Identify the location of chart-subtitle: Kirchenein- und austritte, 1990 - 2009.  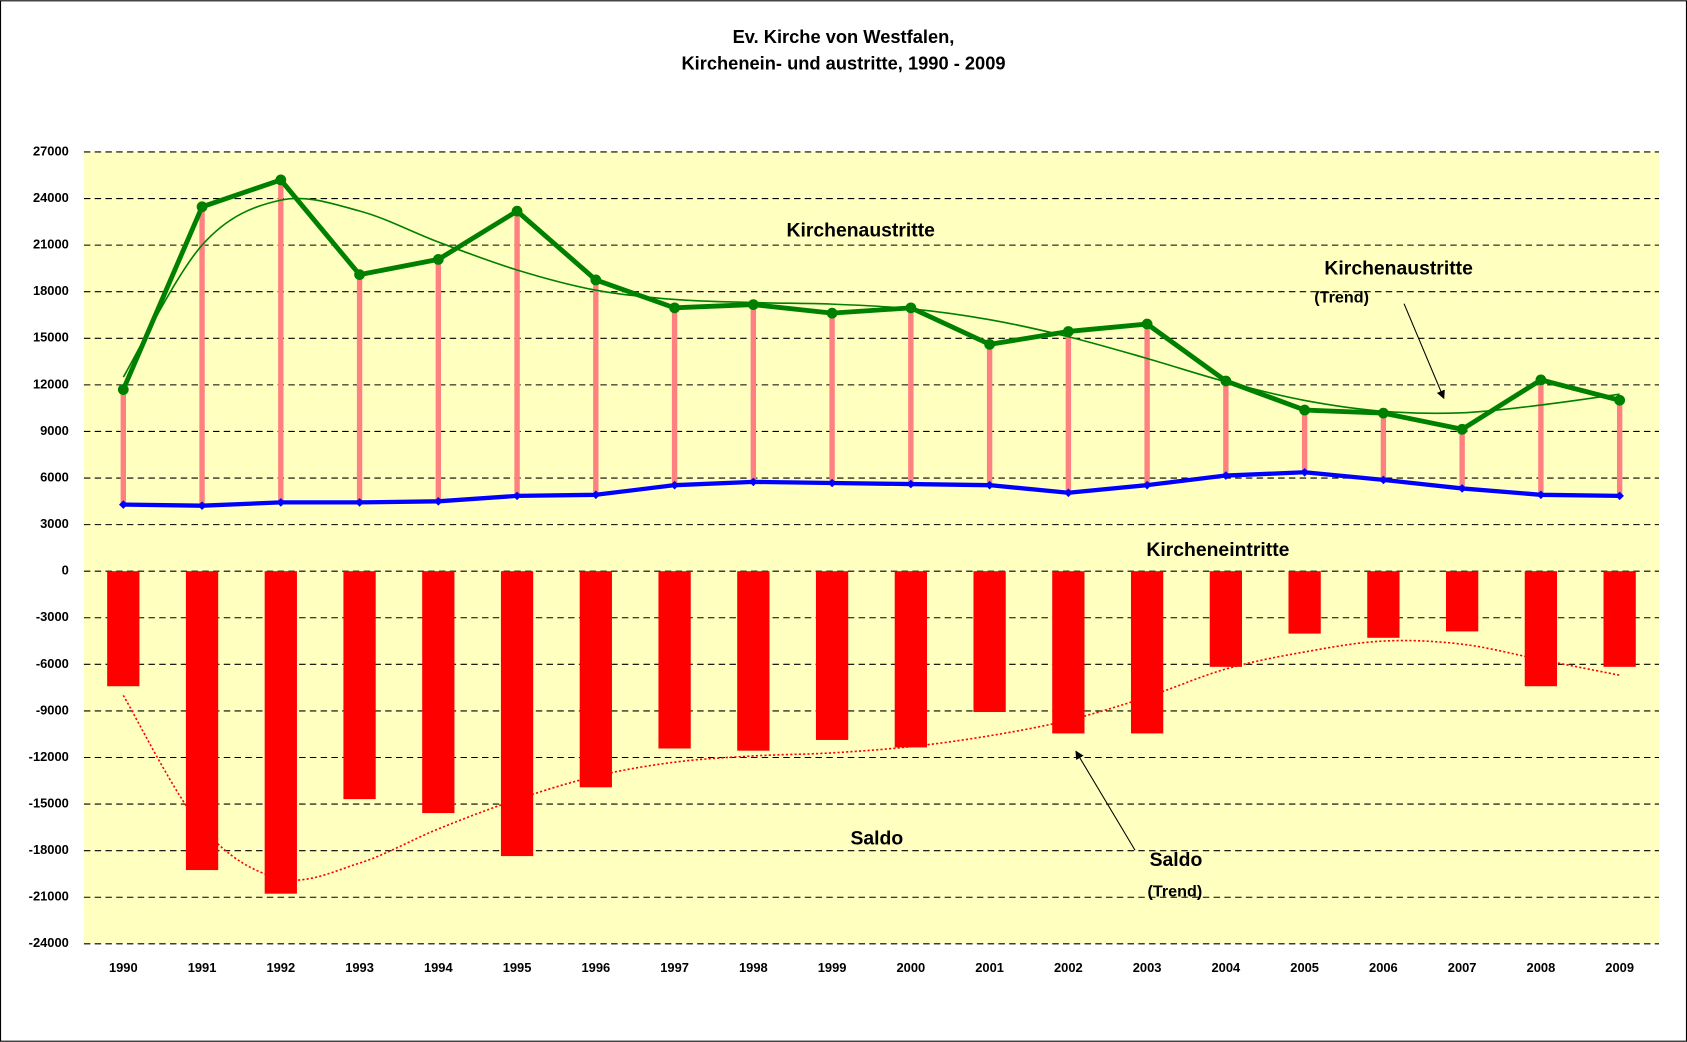
(843, 63).